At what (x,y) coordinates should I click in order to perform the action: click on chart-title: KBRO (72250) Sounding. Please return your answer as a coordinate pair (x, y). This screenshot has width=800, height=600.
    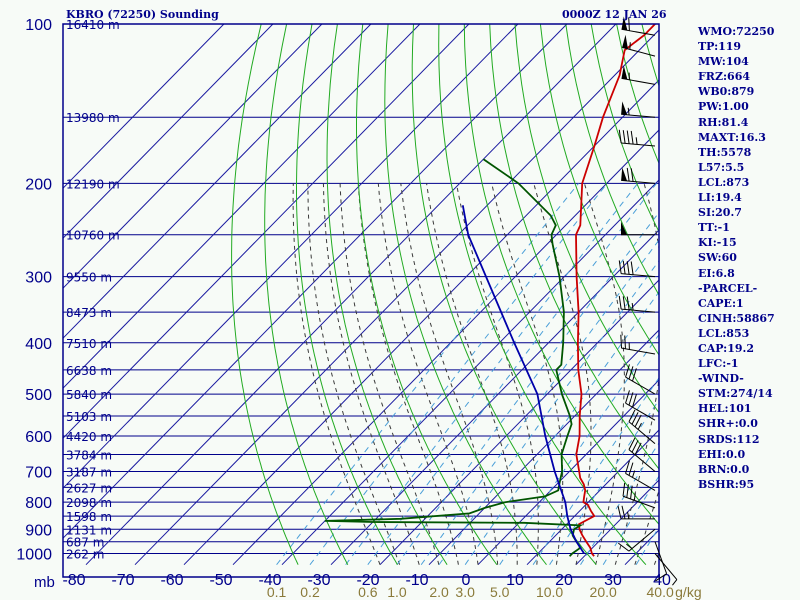
    Looking at the image, I should click on (142, 14).